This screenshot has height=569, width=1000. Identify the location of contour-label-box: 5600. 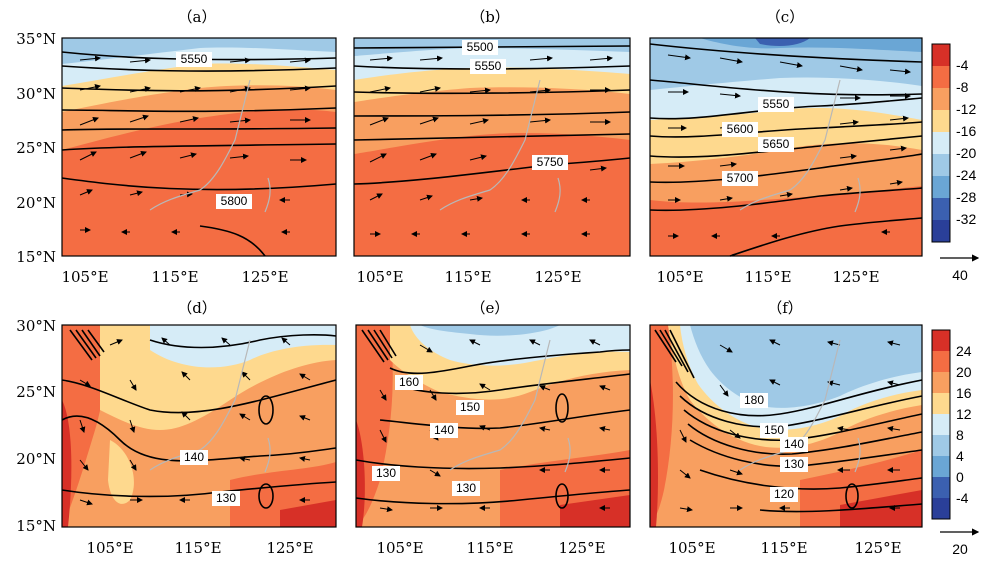
(740, 129).